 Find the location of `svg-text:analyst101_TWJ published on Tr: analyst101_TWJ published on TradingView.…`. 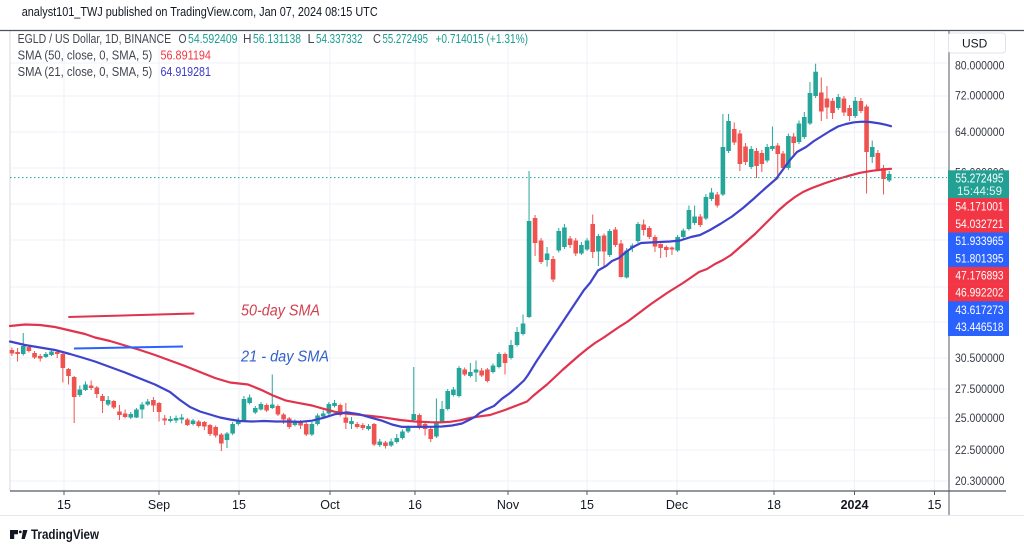

svg-text:analyst101_TWJ published on Tr: analyst101_TWJ published on TradingView.… is located at coordinates (200, 11).